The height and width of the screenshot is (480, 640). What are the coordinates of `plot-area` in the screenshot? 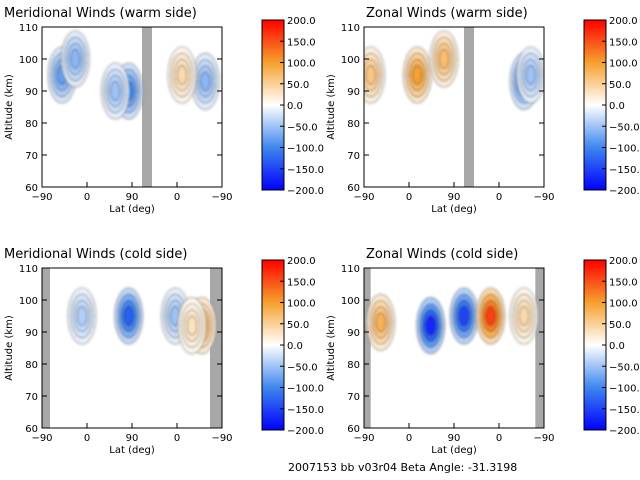 It's located at (454, 348).